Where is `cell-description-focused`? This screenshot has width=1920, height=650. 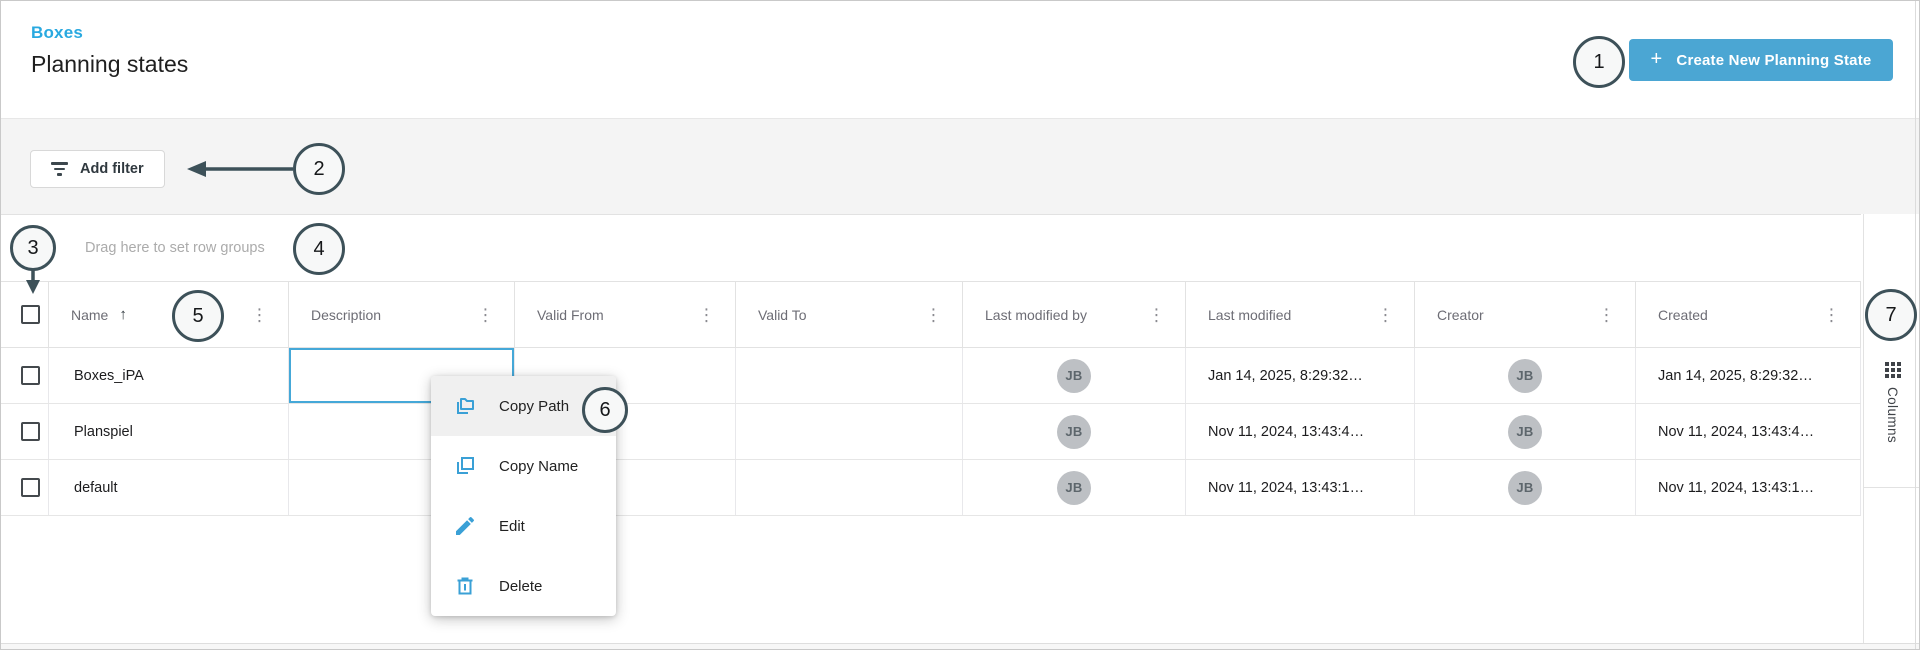 cell-description-focused is located at coordinates (402, 375).